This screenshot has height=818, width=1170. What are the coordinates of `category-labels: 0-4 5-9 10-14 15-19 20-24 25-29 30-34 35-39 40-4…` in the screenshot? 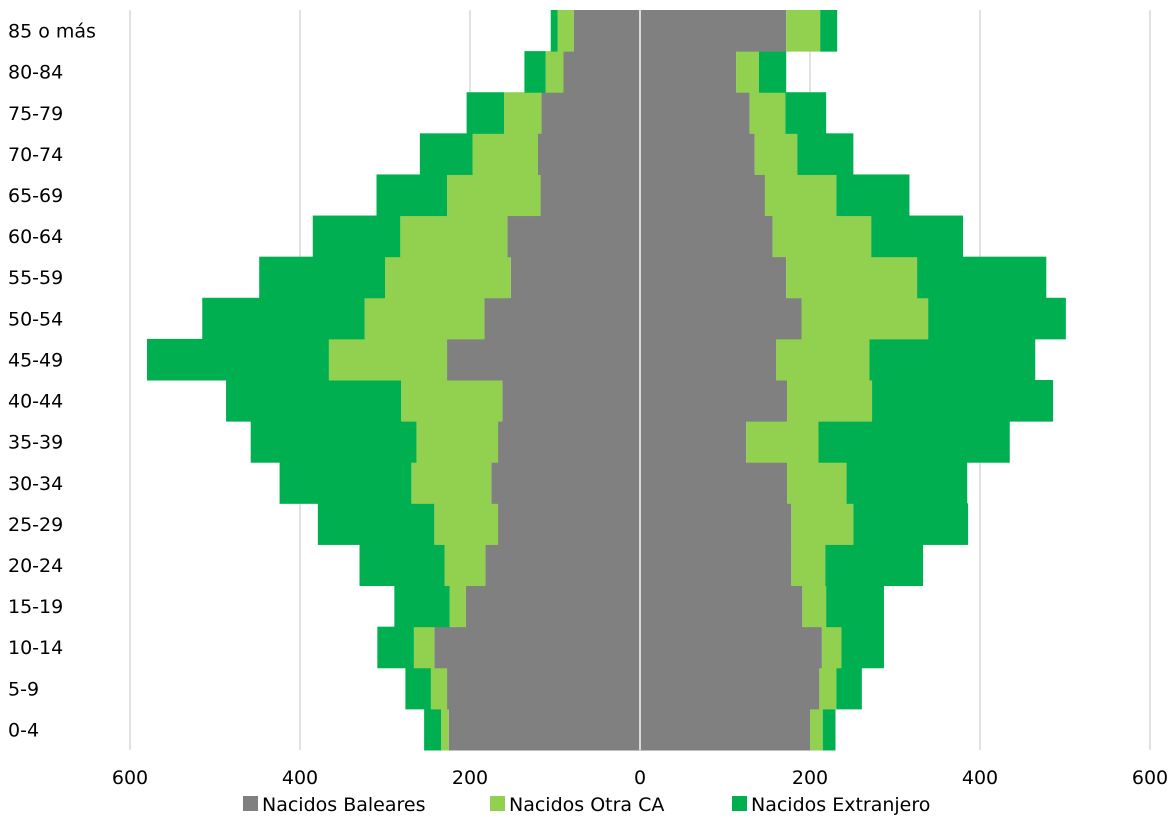 It's located at (52, 381).